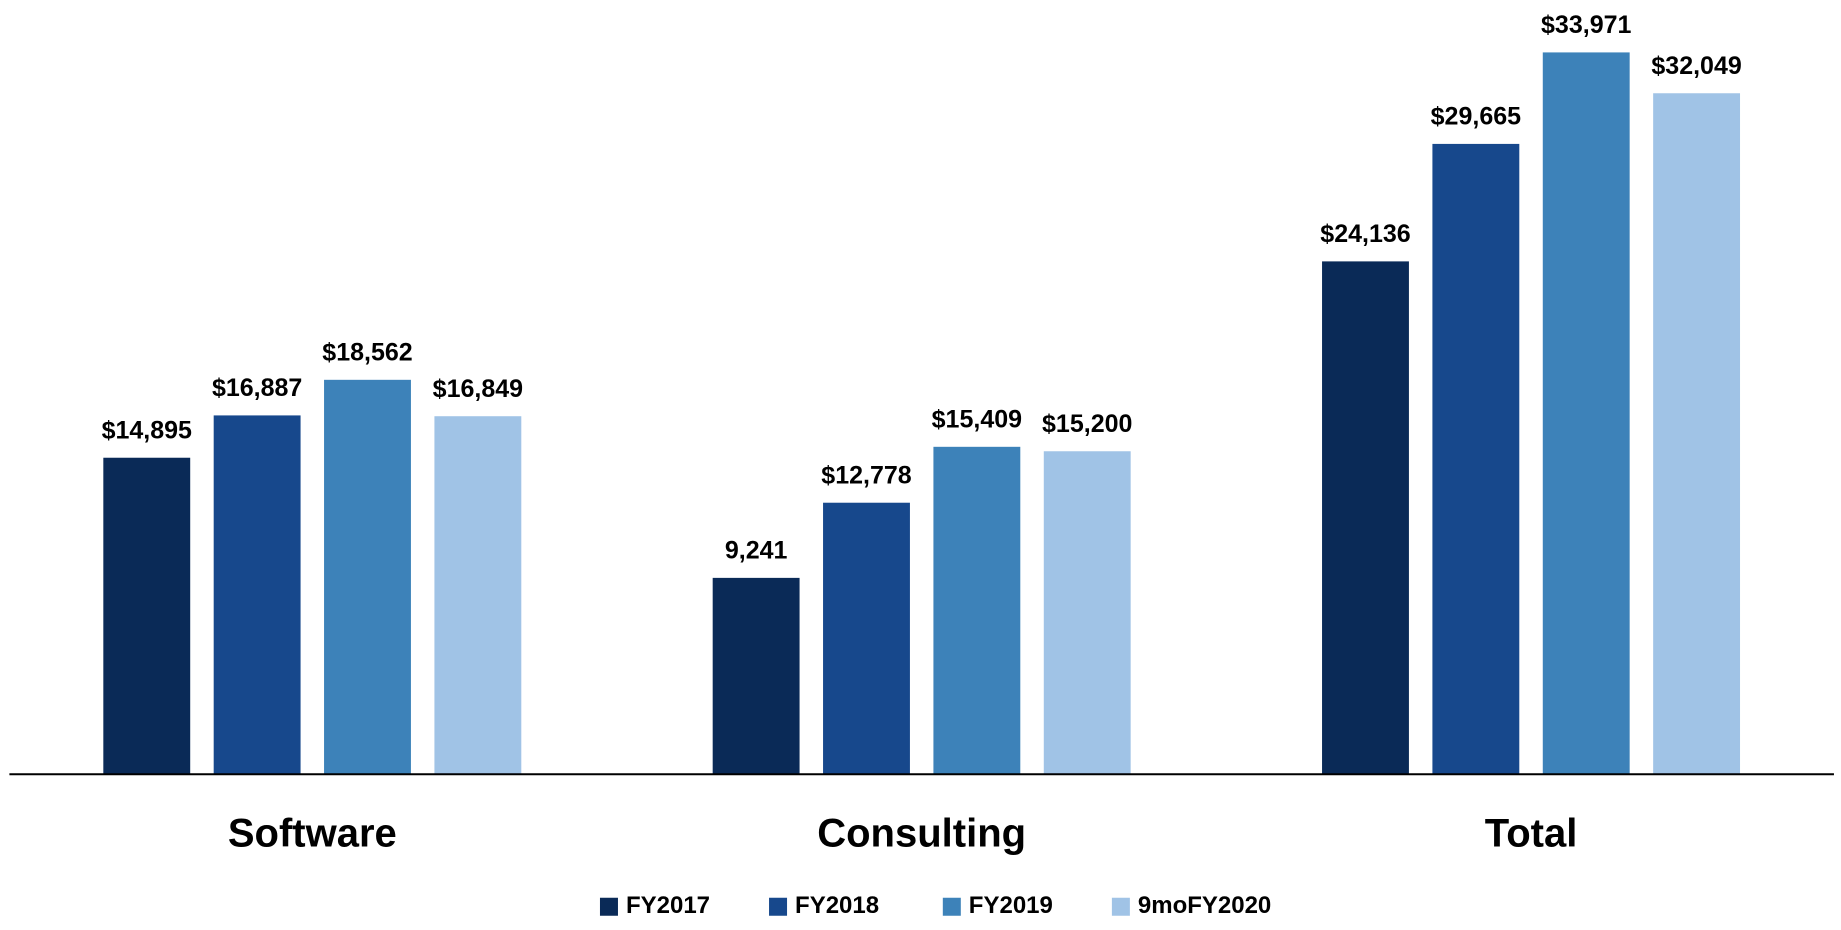  Describe the element at coordinates (1586, 25) in the screenshot. I see `value-label: $33,971` at that location.